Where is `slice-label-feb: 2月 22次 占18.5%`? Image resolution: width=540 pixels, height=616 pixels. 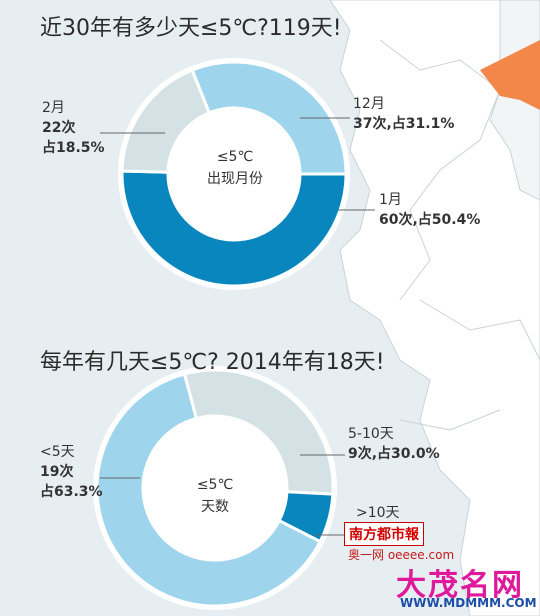
slice-label-feb: 2月 22次 占18.5% is located at coordinates (73, 128).